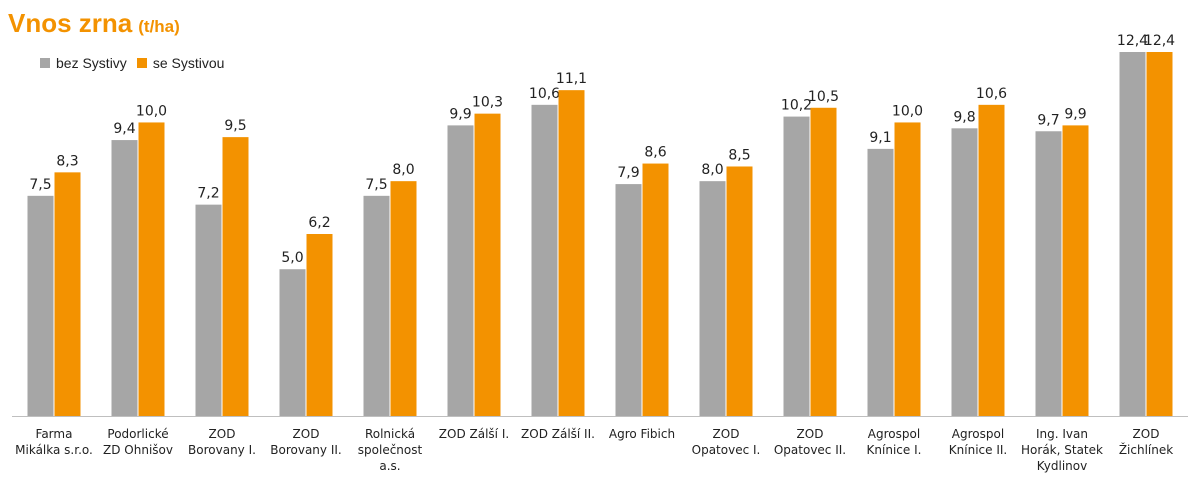  Describe the element at coordinates (1062, 450) in the screenshot. I see `x-tick-label-12: Ing. Ivan Horák, Statek Kydlinov` at that location.